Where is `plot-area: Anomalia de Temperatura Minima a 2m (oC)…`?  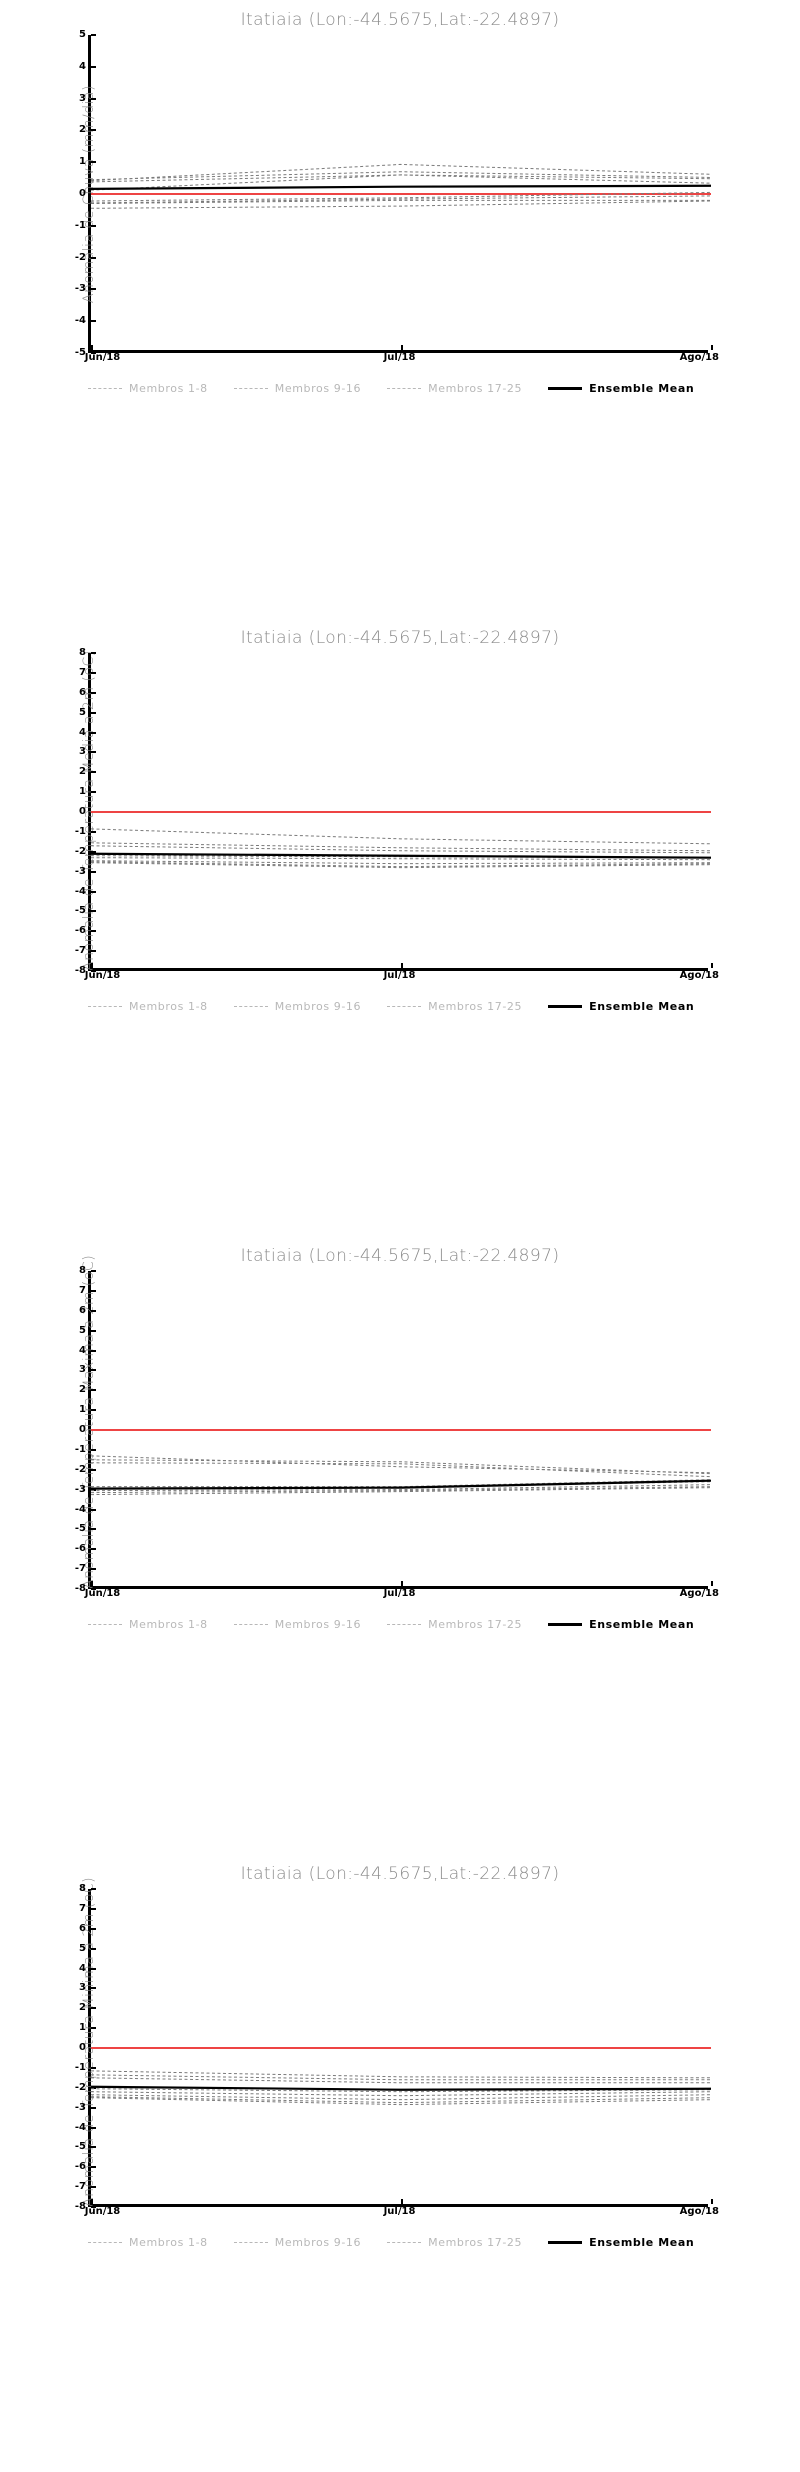
plot-area: Anomalia de Temperatura Minima a 2m (oC)… is located at coordinates (397, 2047).